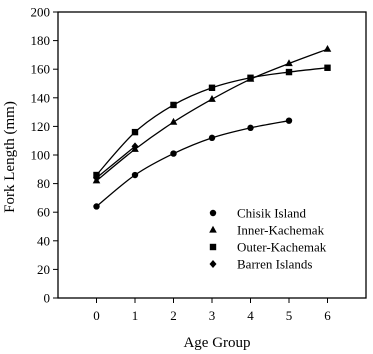 This screenshot has width=373, height=354. What do you see at coordinates (41, 12) in the screenshot?
I see `y-tick-label: 200` at bounding box center [41, 12].